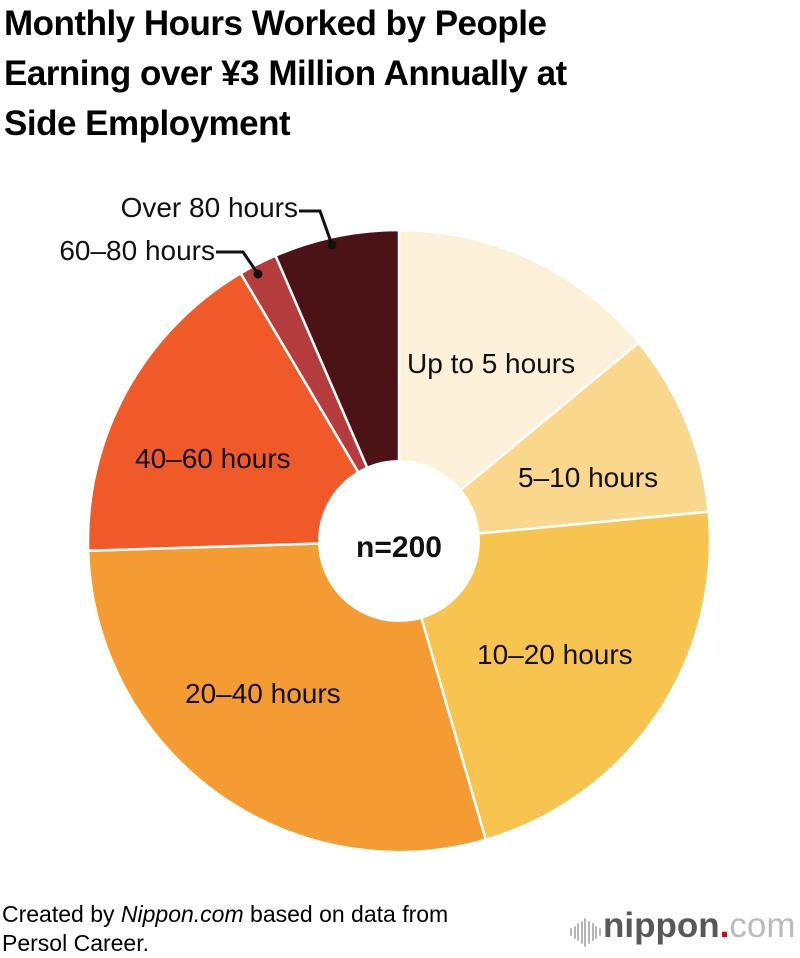 The width and height of the screenshot is (800, 958). What do you see at coordinates (76, 943) in the screenshot?
I see `credit-line: Persol Career.` at bounding box center [76, 943].